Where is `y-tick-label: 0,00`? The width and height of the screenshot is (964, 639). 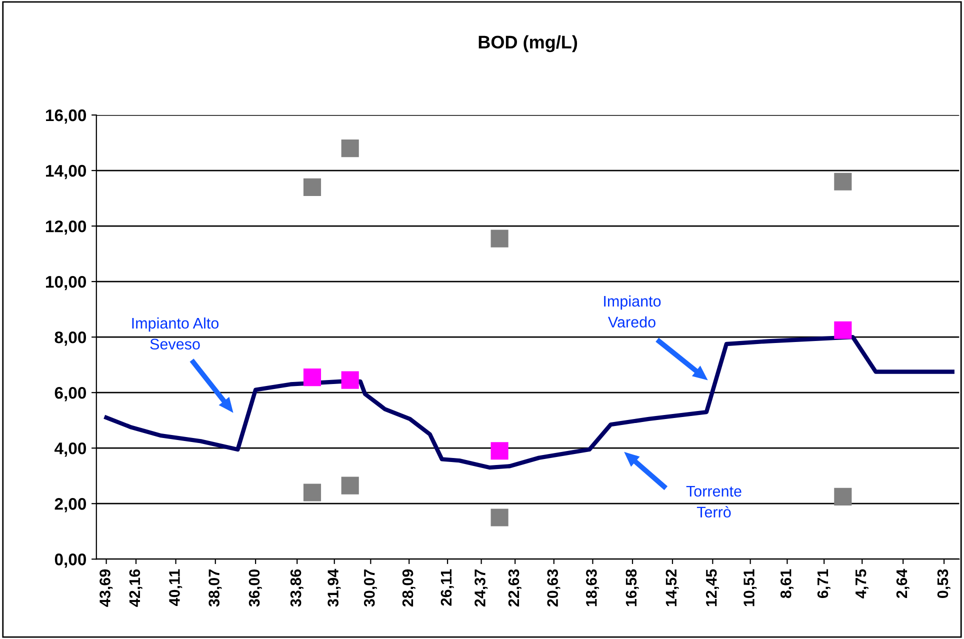
y-tick-label: 0,00 is located at coordinates (70, 561).